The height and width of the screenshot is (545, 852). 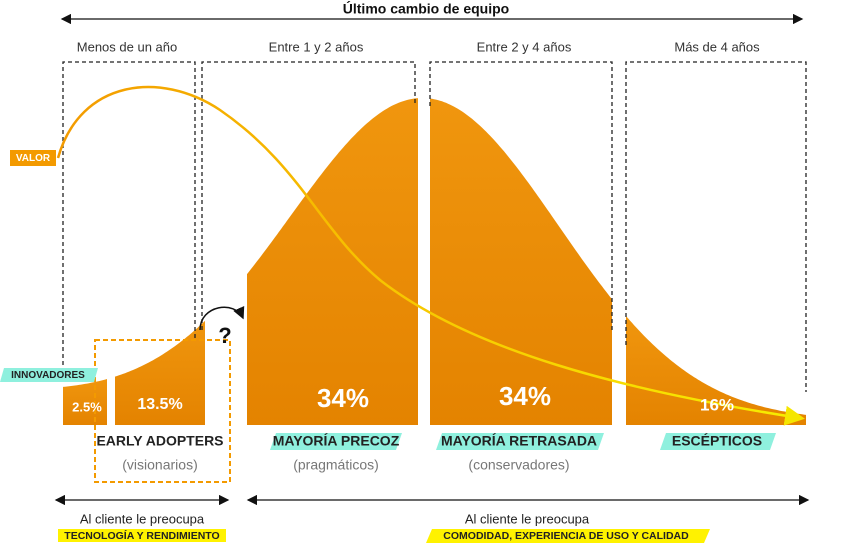 What do you see at coordinates (717, 46) in the screenshot?
I see `period: Más de 4 años` at bounding box center [717, 46].